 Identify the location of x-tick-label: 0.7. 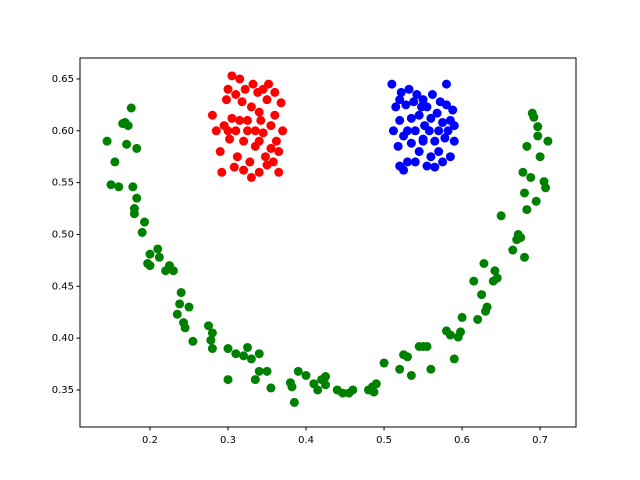
(540, 440).